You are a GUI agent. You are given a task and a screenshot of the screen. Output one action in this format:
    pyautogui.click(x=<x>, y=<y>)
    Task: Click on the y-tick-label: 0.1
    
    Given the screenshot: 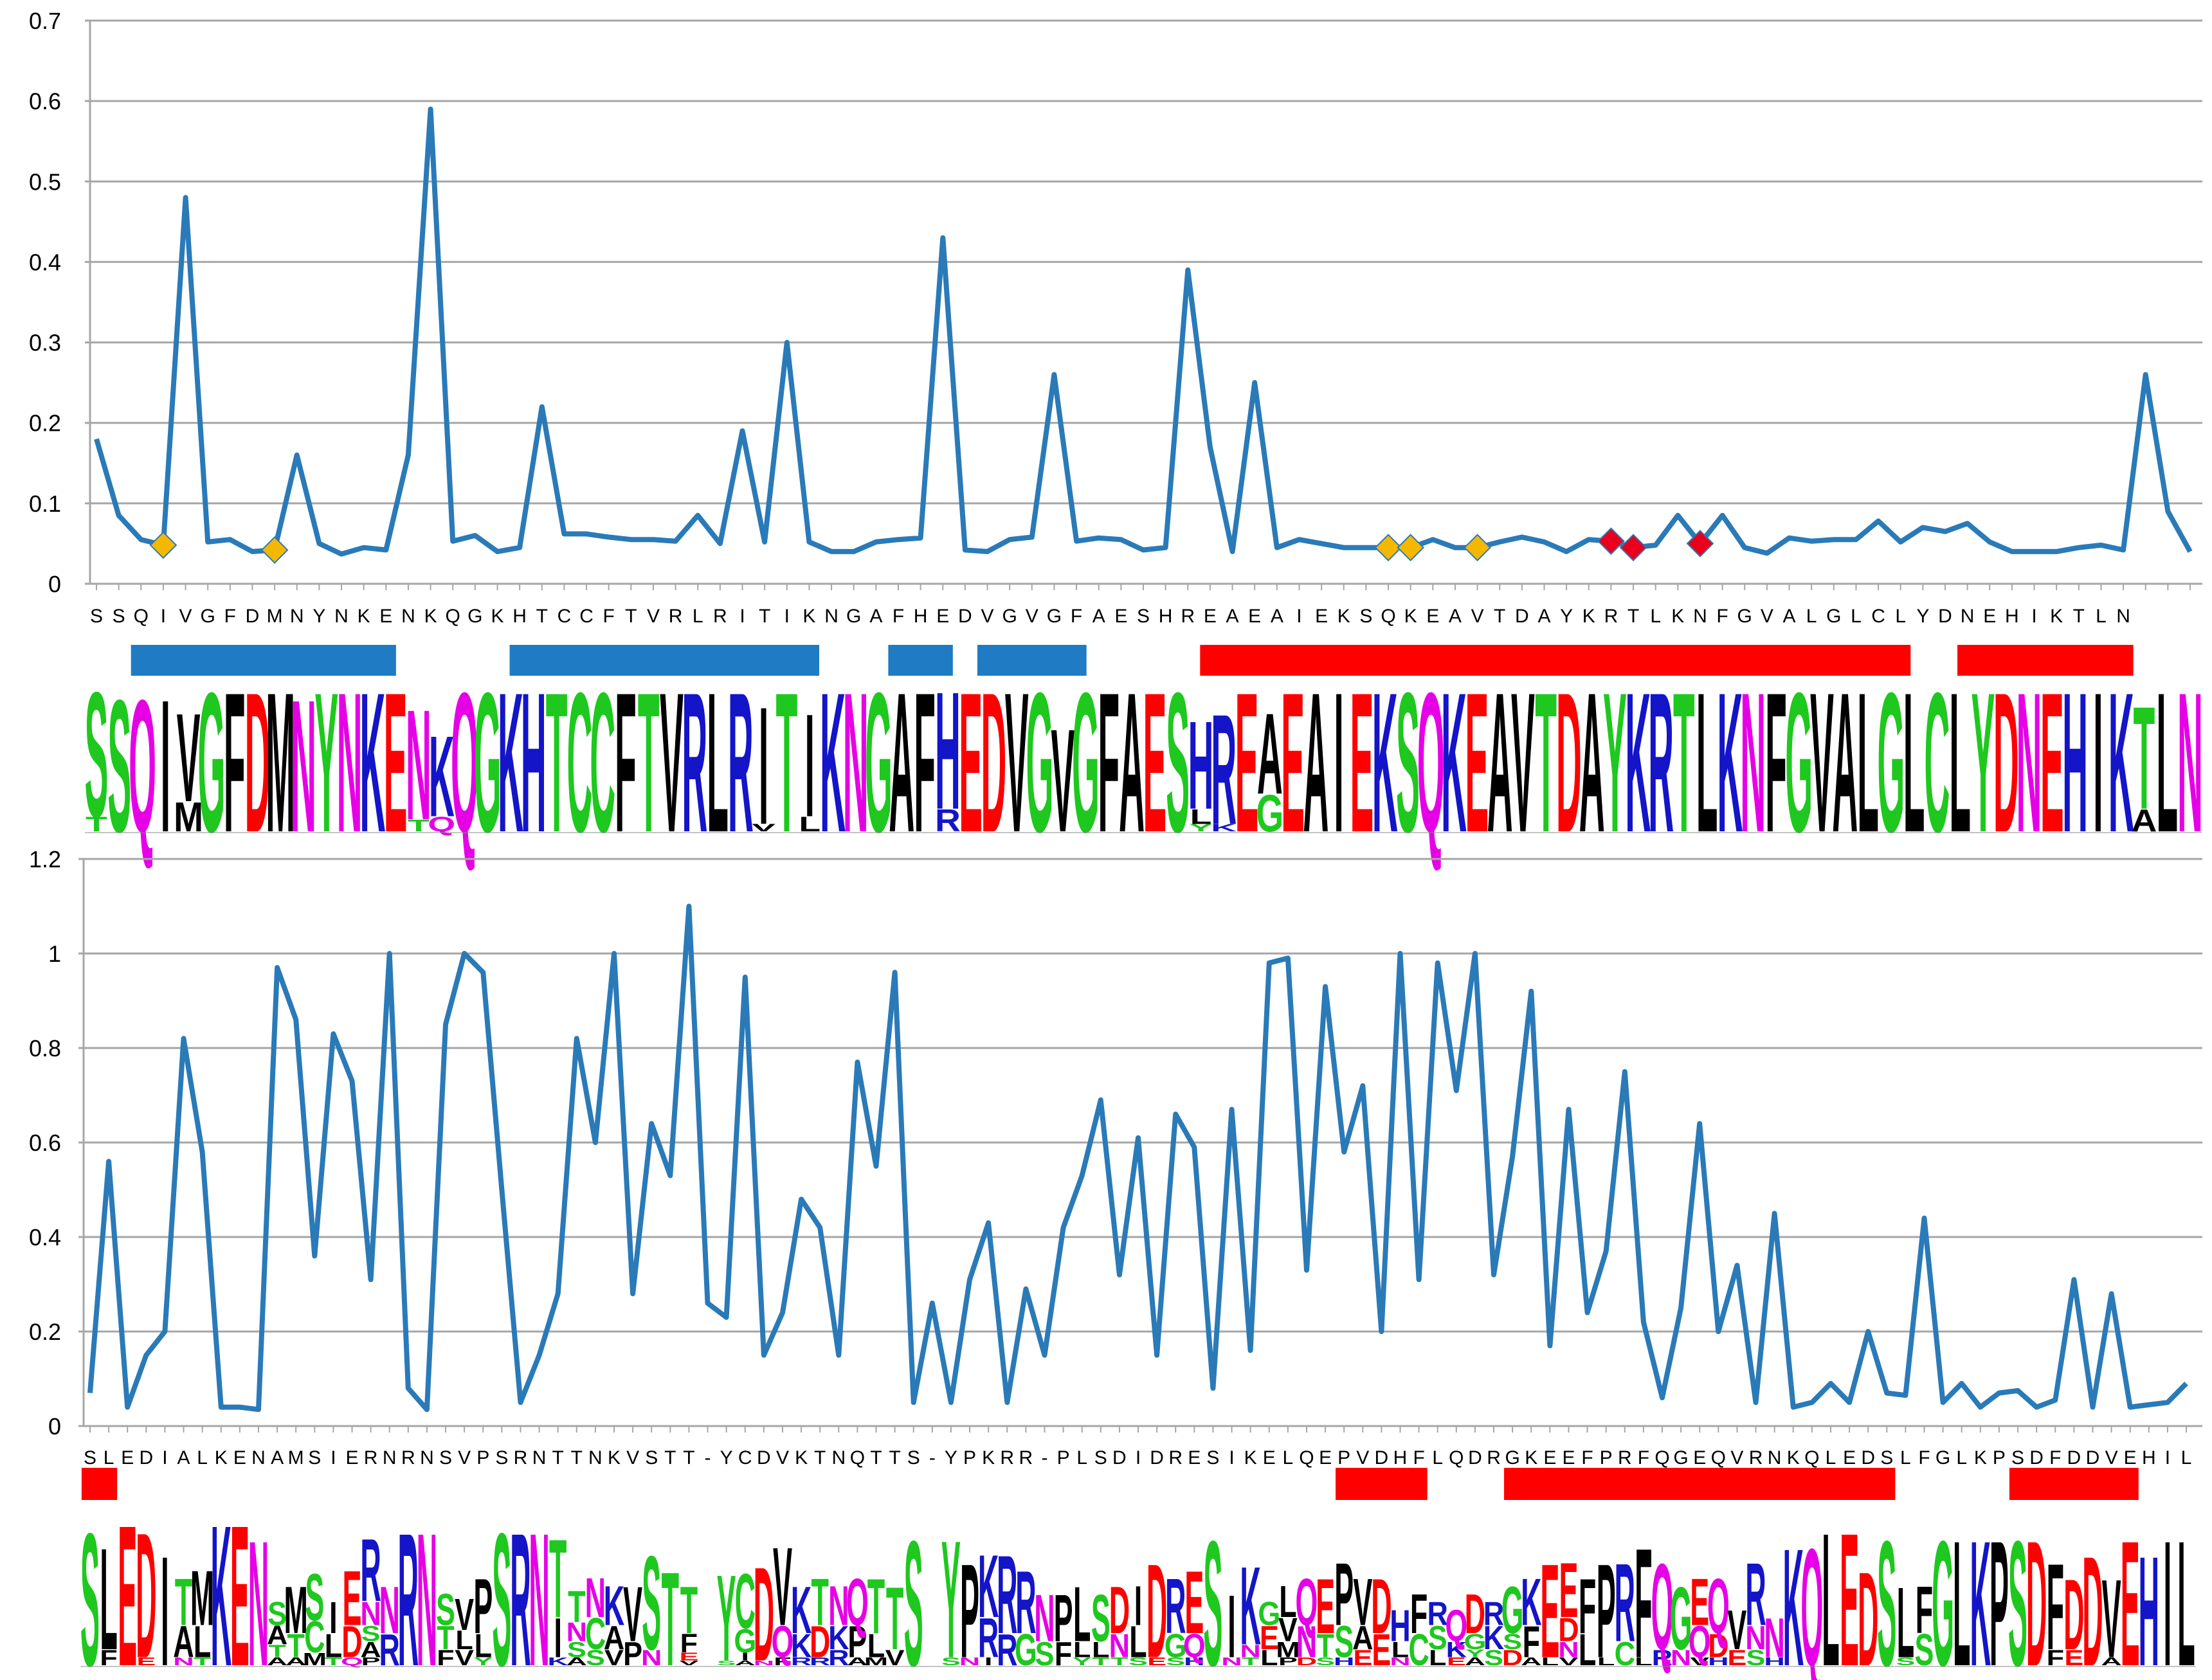 What is the action you would take?
    pyautogui.click(x=45, y=504)
    